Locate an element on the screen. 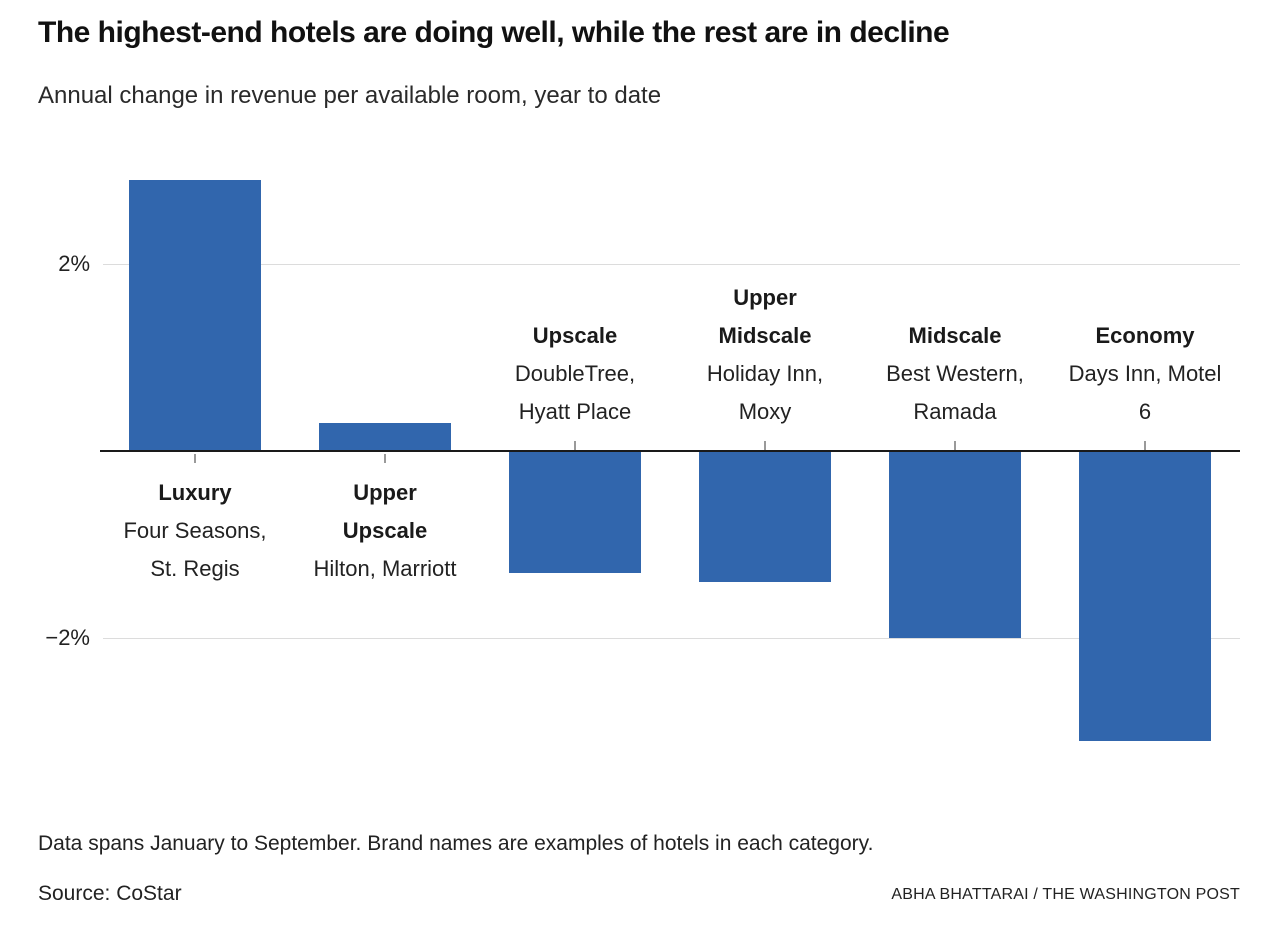 The width and height of the screenshot is (1280, 937). category-label: Midscale Best Western, Ramada is located at coordinates (955, 374).